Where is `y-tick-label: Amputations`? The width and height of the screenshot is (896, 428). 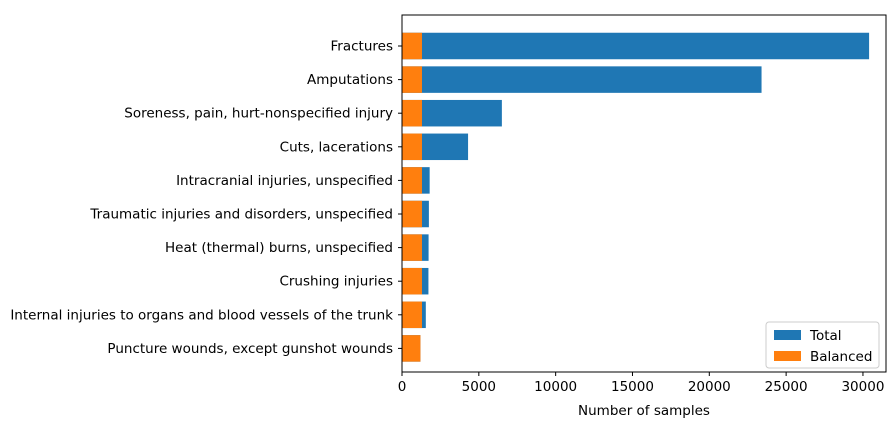 y-tick-label: Amputations is located at coordinates (350, 80).